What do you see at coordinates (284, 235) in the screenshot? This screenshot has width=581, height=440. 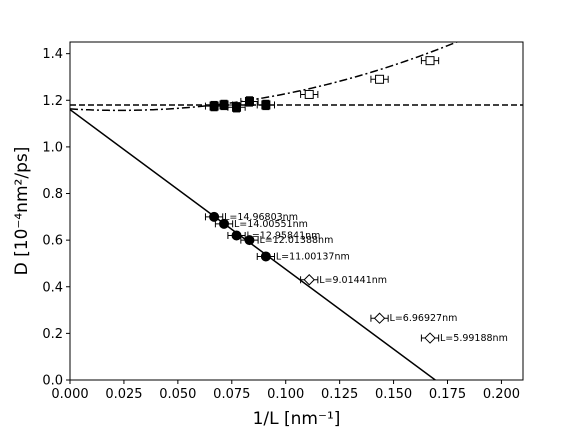 I see `point-label: L=12.95841nm` at bounding box center [284, 235].